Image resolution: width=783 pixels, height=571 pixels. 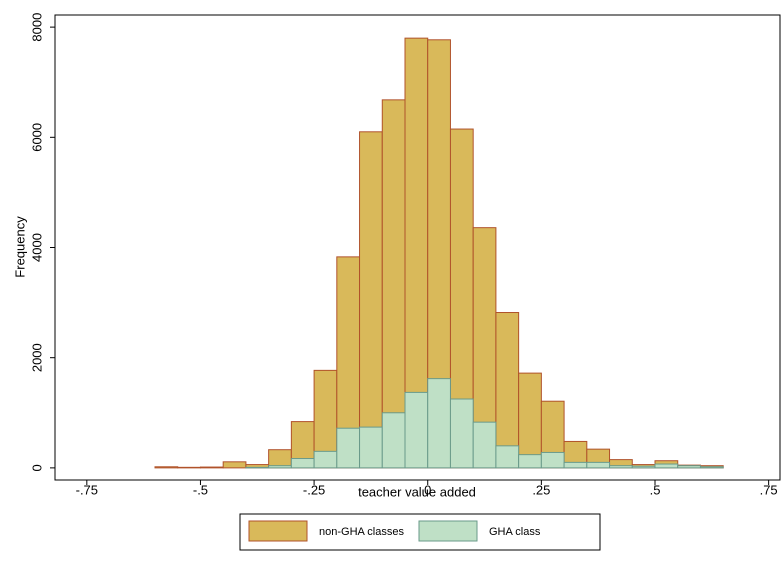 What do you see at coordinates (417, 491) in the screenshot?
I see `x-axis-label: teacher value added` at bounding box center [417, 491].